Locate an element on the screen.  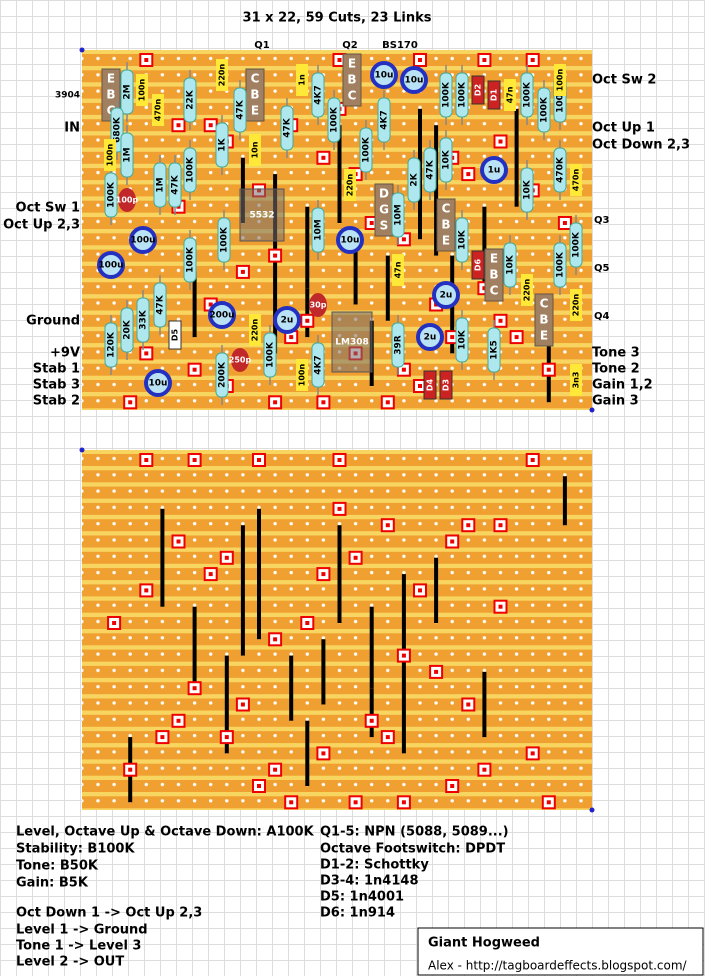
side-label: +9V is located at coordinates (65, 353).